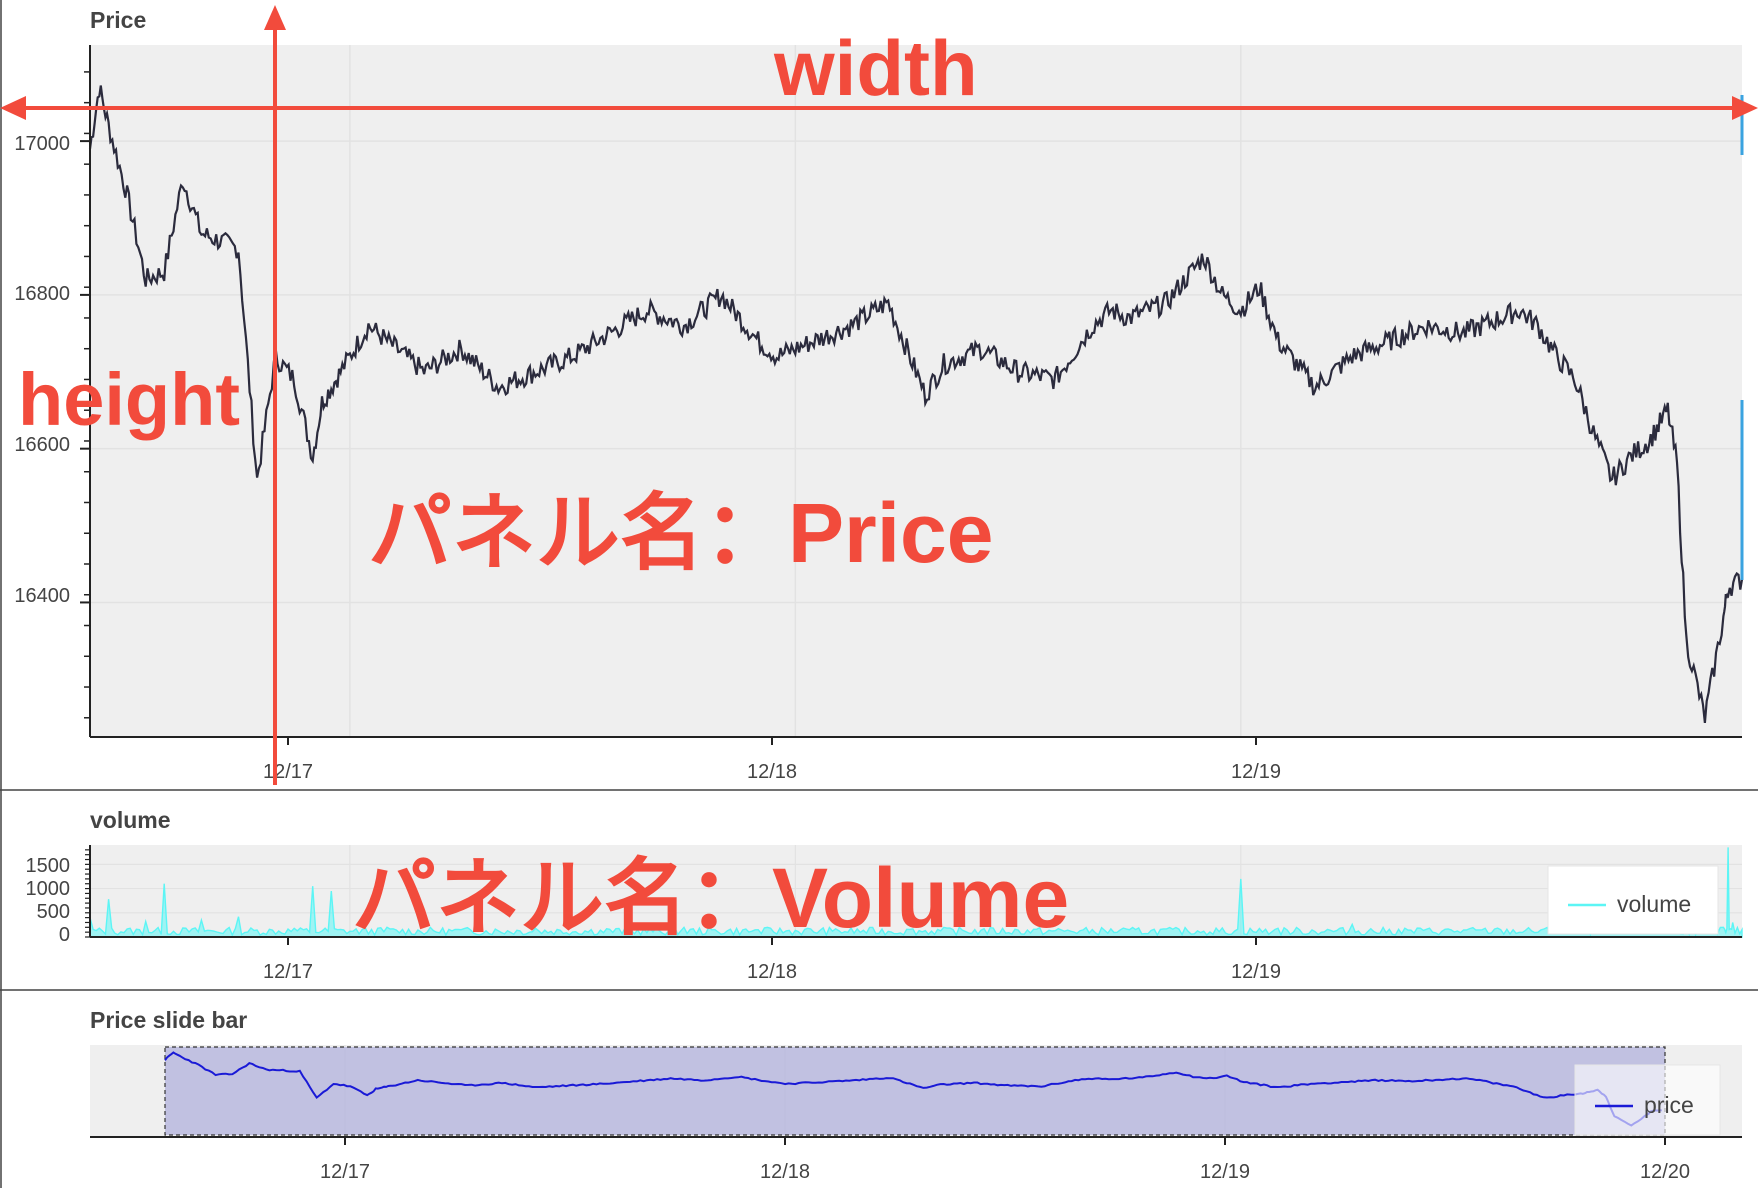 The image size is (1758, 1193). I want to click on volume-xtick-label: 12/18, so click(772, 972).